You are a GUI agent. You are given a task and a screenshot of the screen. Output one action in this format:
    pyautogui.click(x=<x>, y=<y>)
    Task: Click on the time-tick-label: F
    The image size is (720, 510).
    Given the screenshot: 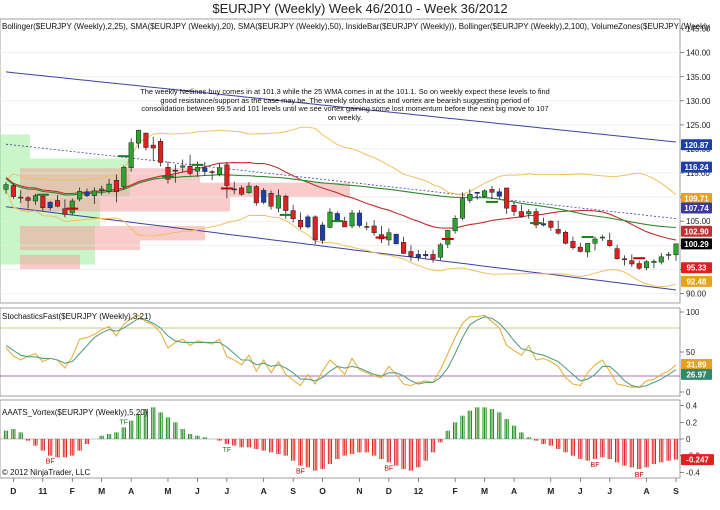 What is the action you would take?
    pyautogui.click(x=72, y=491)
    